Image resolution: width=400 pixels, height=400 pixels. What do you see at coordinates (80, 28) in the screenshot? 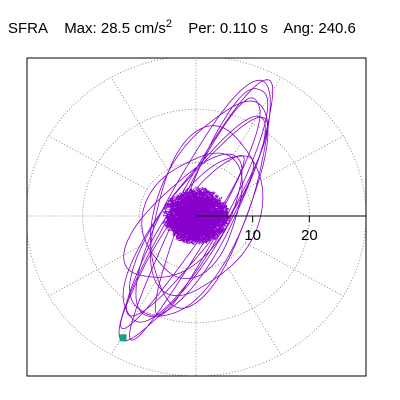
I see `max-label: Max:` at bounding box center [80, 28].